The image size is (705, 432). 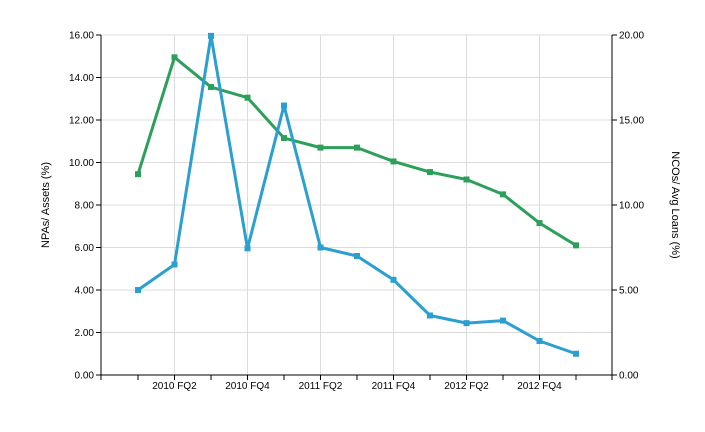 I want to click on x-tick-label: 2010 FQ4, so click(x=247, y=386).